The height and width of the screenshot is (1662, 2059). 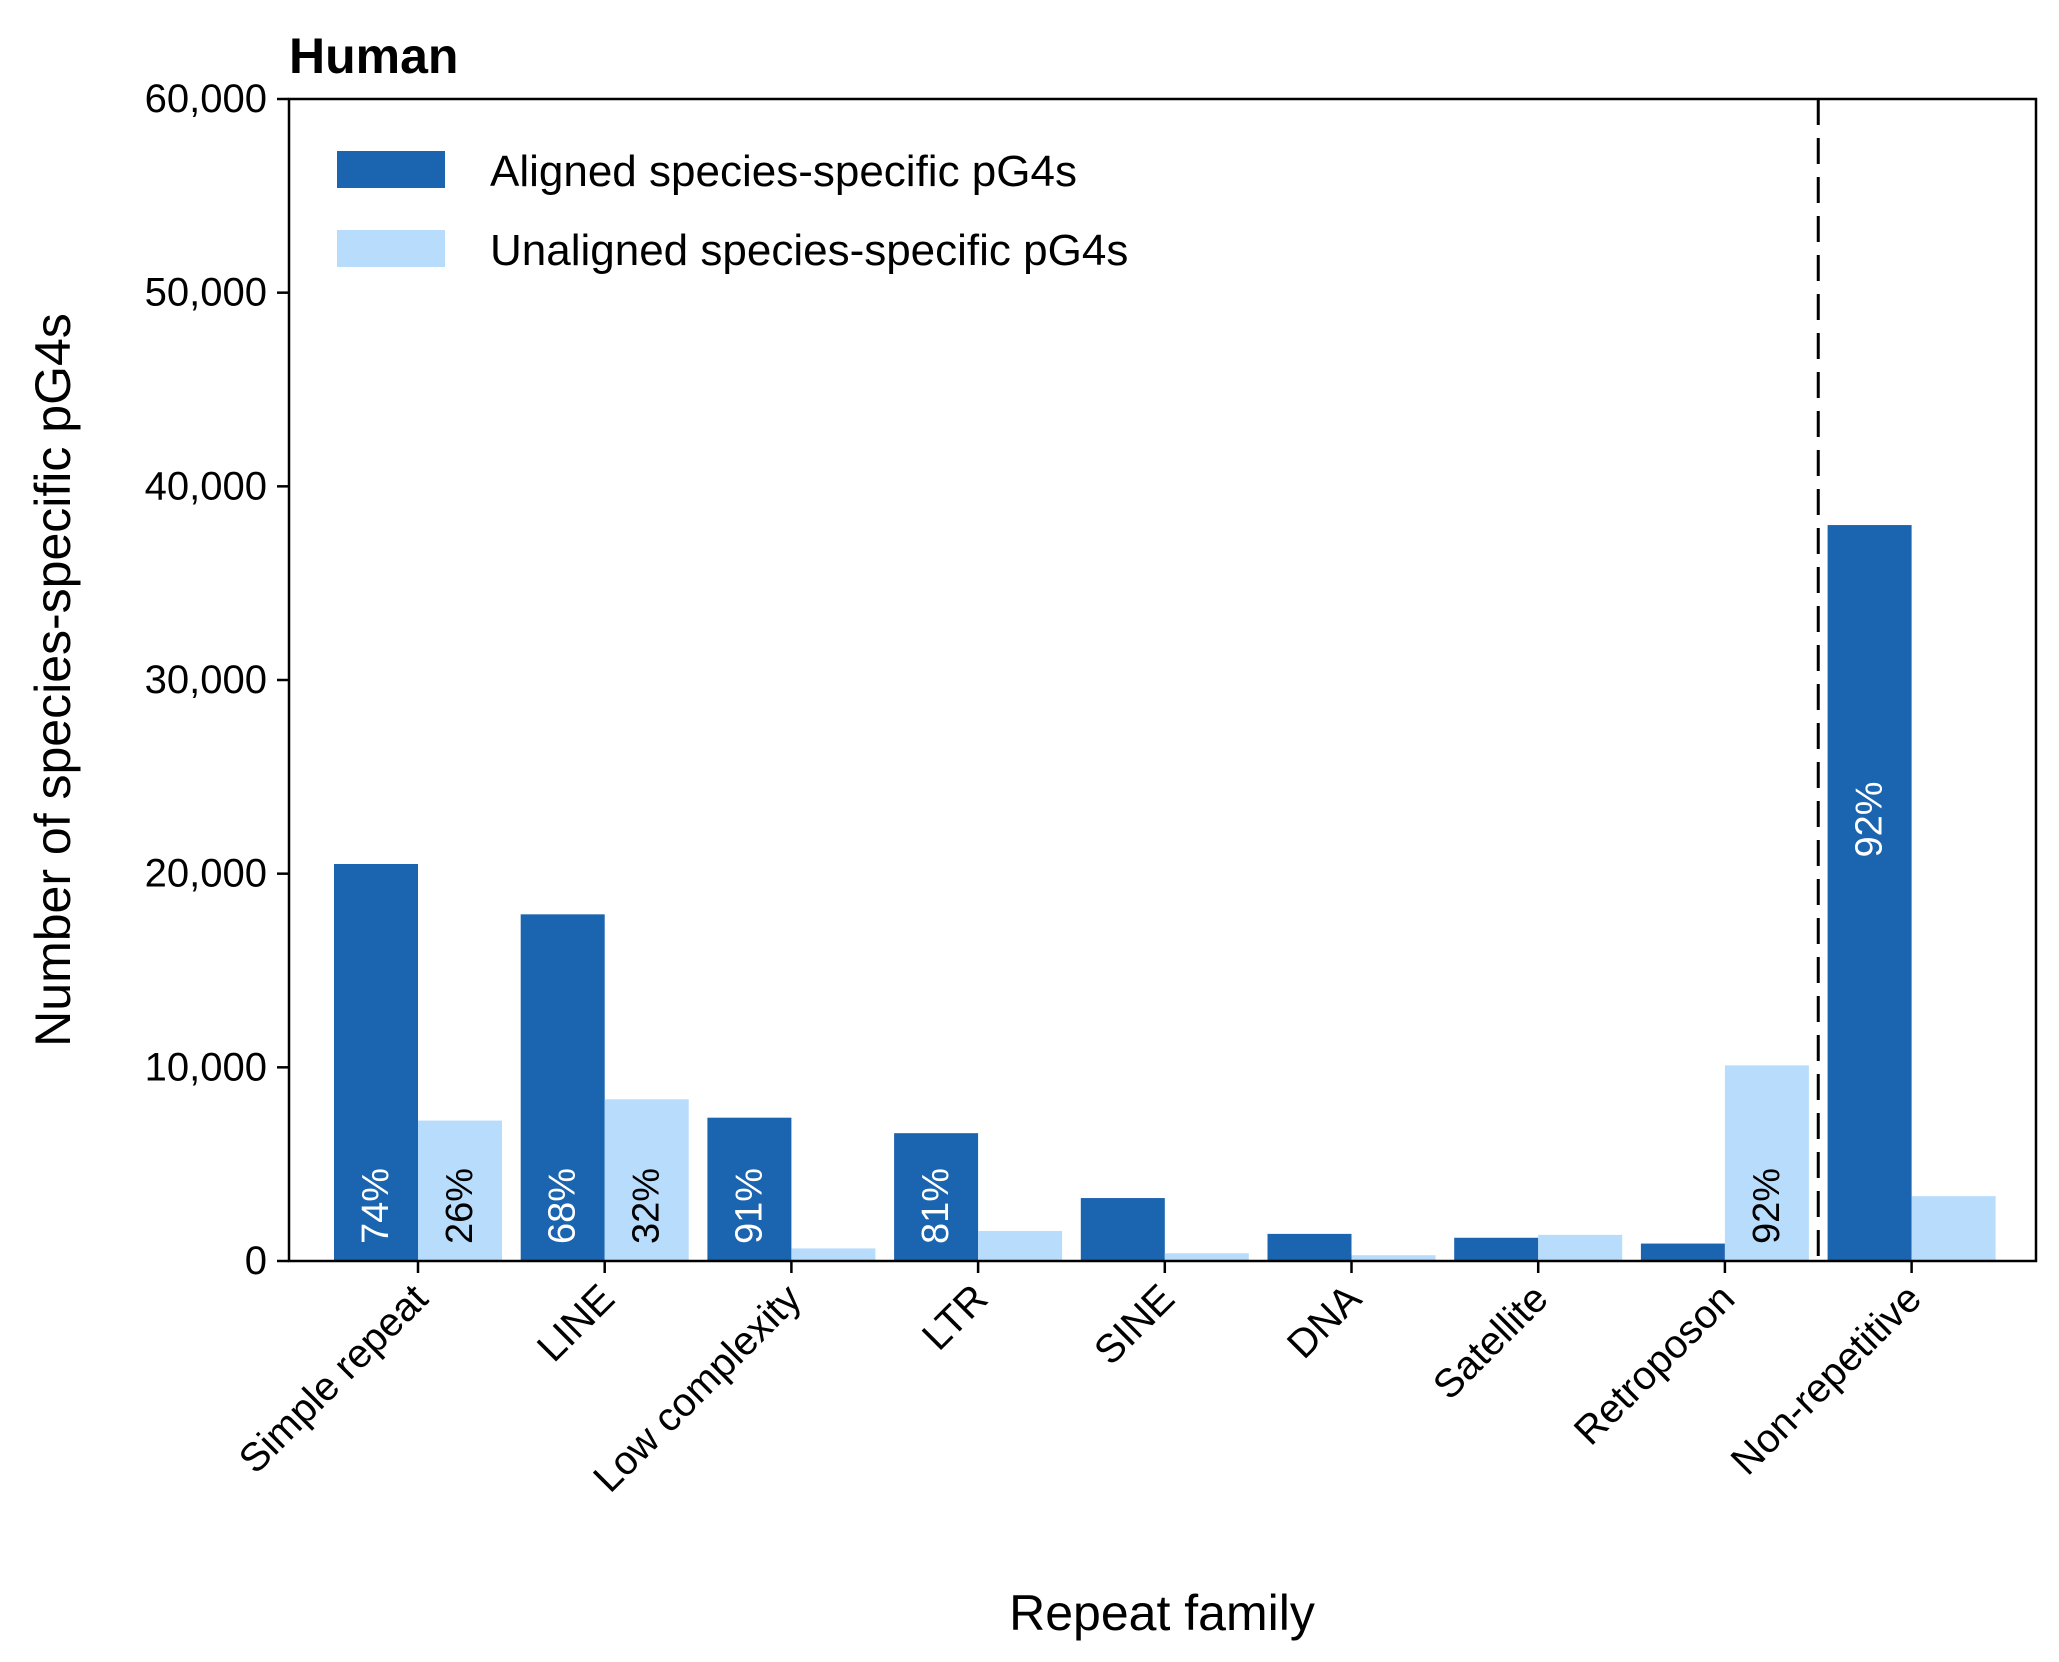 I want to click on x-tick-label-0: Simple repeat, so click(x=334, y=1379).